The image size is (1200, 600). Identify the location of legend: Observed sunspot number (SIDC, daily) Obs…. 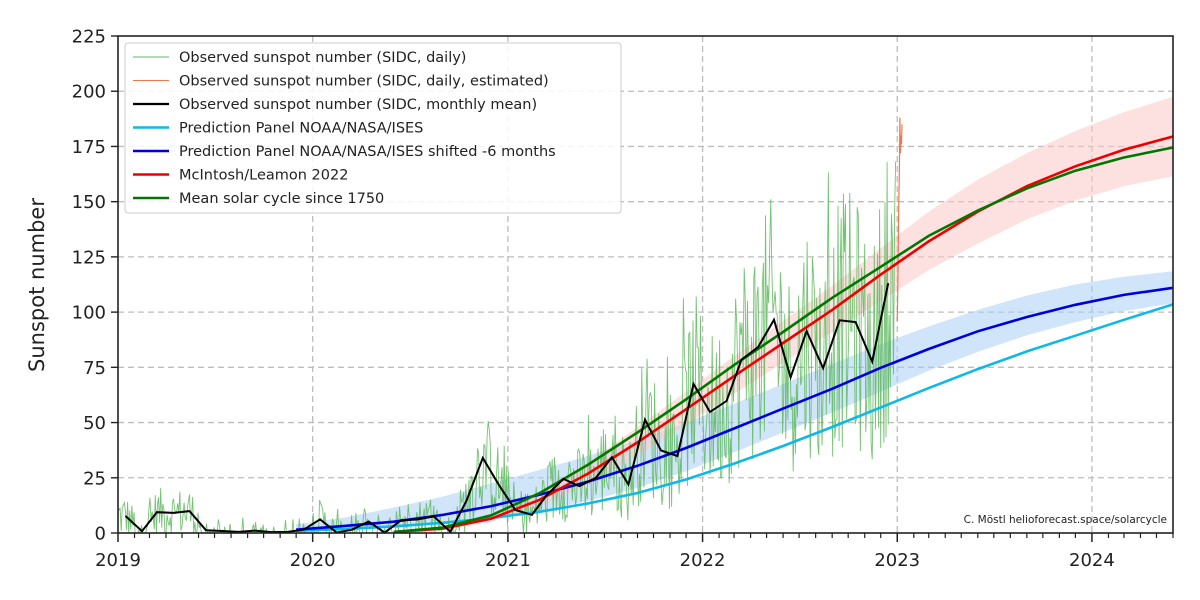
(373, 128).